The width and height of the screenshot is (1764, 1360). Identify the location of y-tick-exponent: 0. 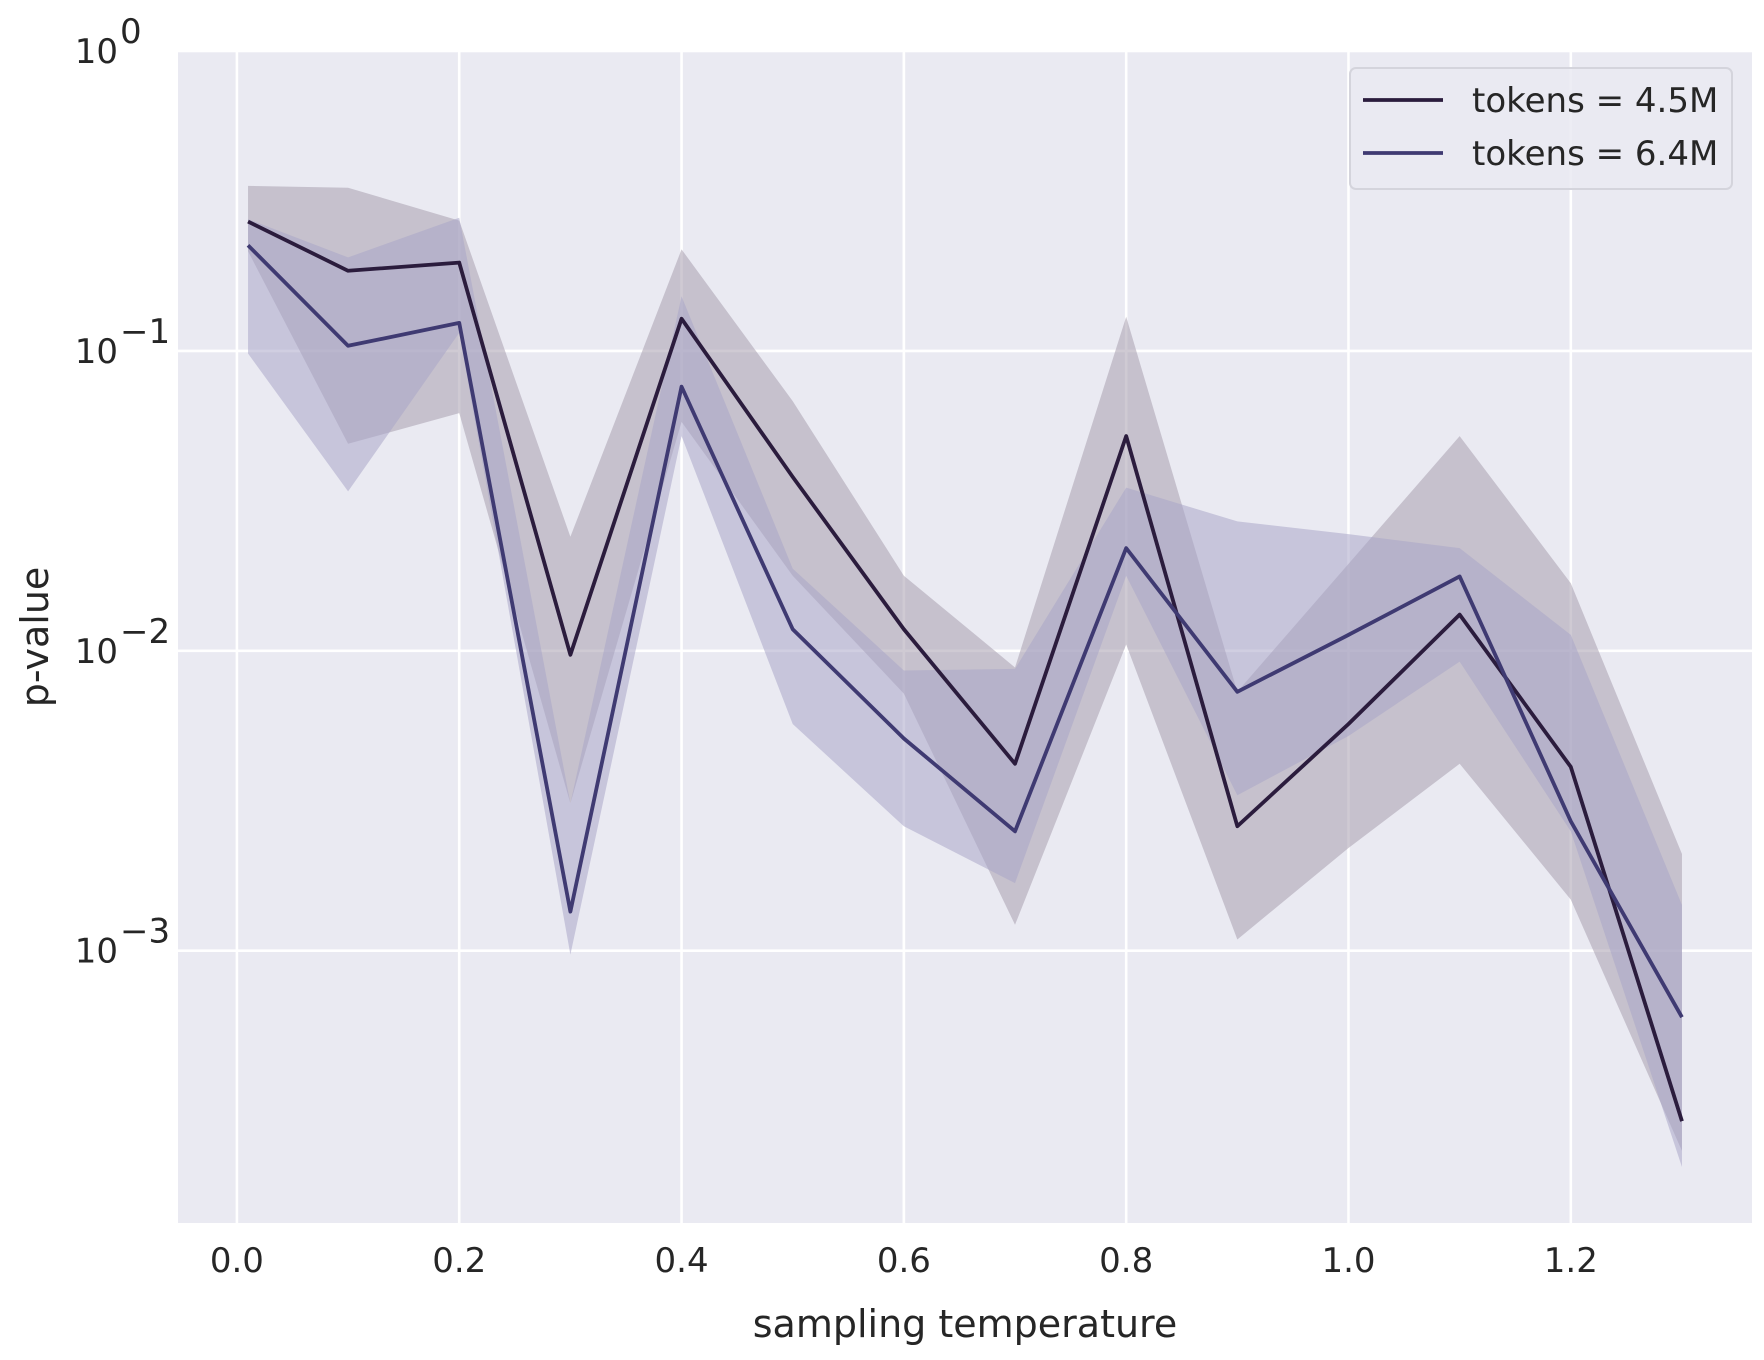
(131, 32).